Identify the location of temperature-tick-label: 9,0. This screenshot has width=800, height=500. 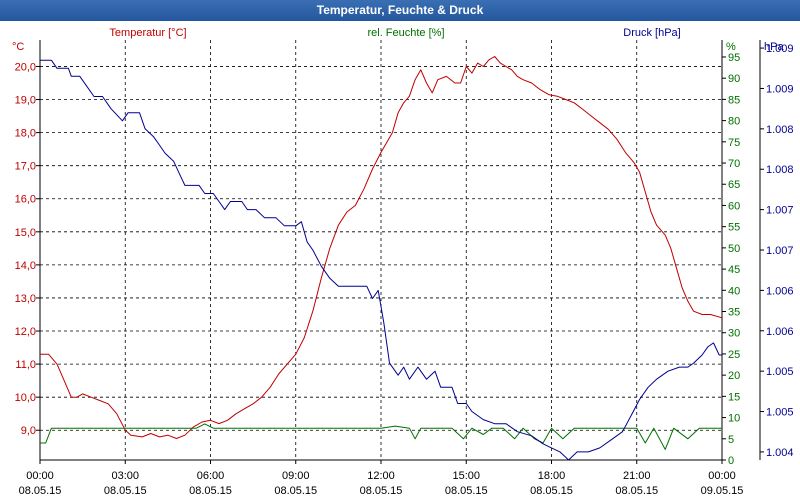
(28, 431).